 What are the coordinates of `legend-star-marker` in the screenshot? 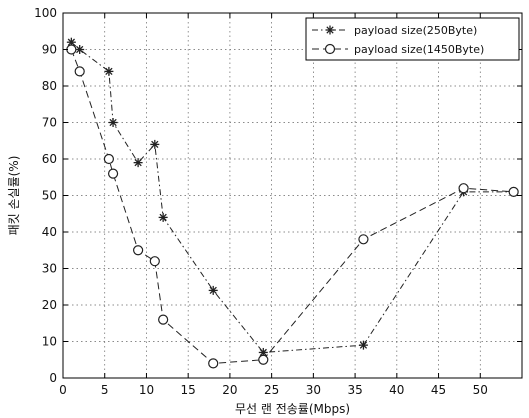 It's located at (330, 30).